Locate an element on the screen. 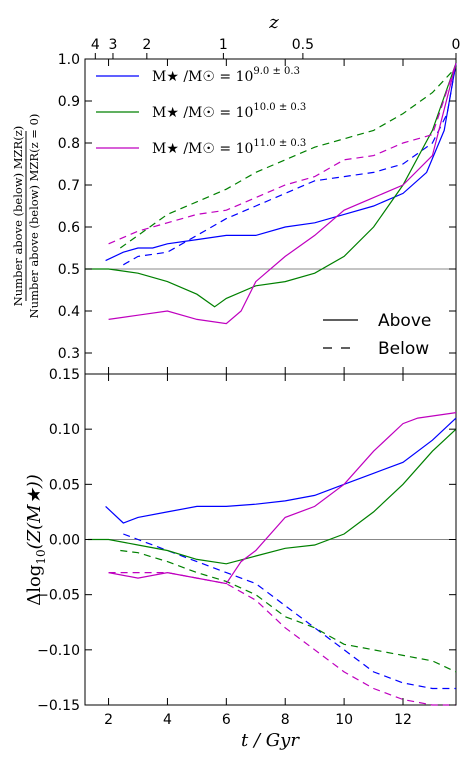 The width and height of the screenshot is (460, 759). lower-y-tick-label: 0.15 is located at coordinates (64, 375).